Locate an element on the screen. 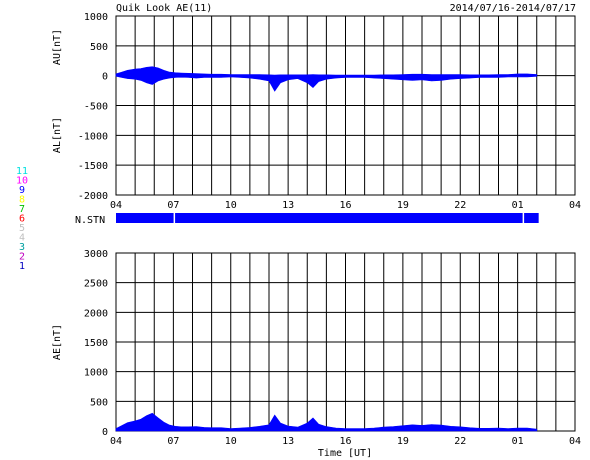 Image resolution: width=590 pixels, height=460 pixels. legend-item: 1 is located at coordinates (22, 266).